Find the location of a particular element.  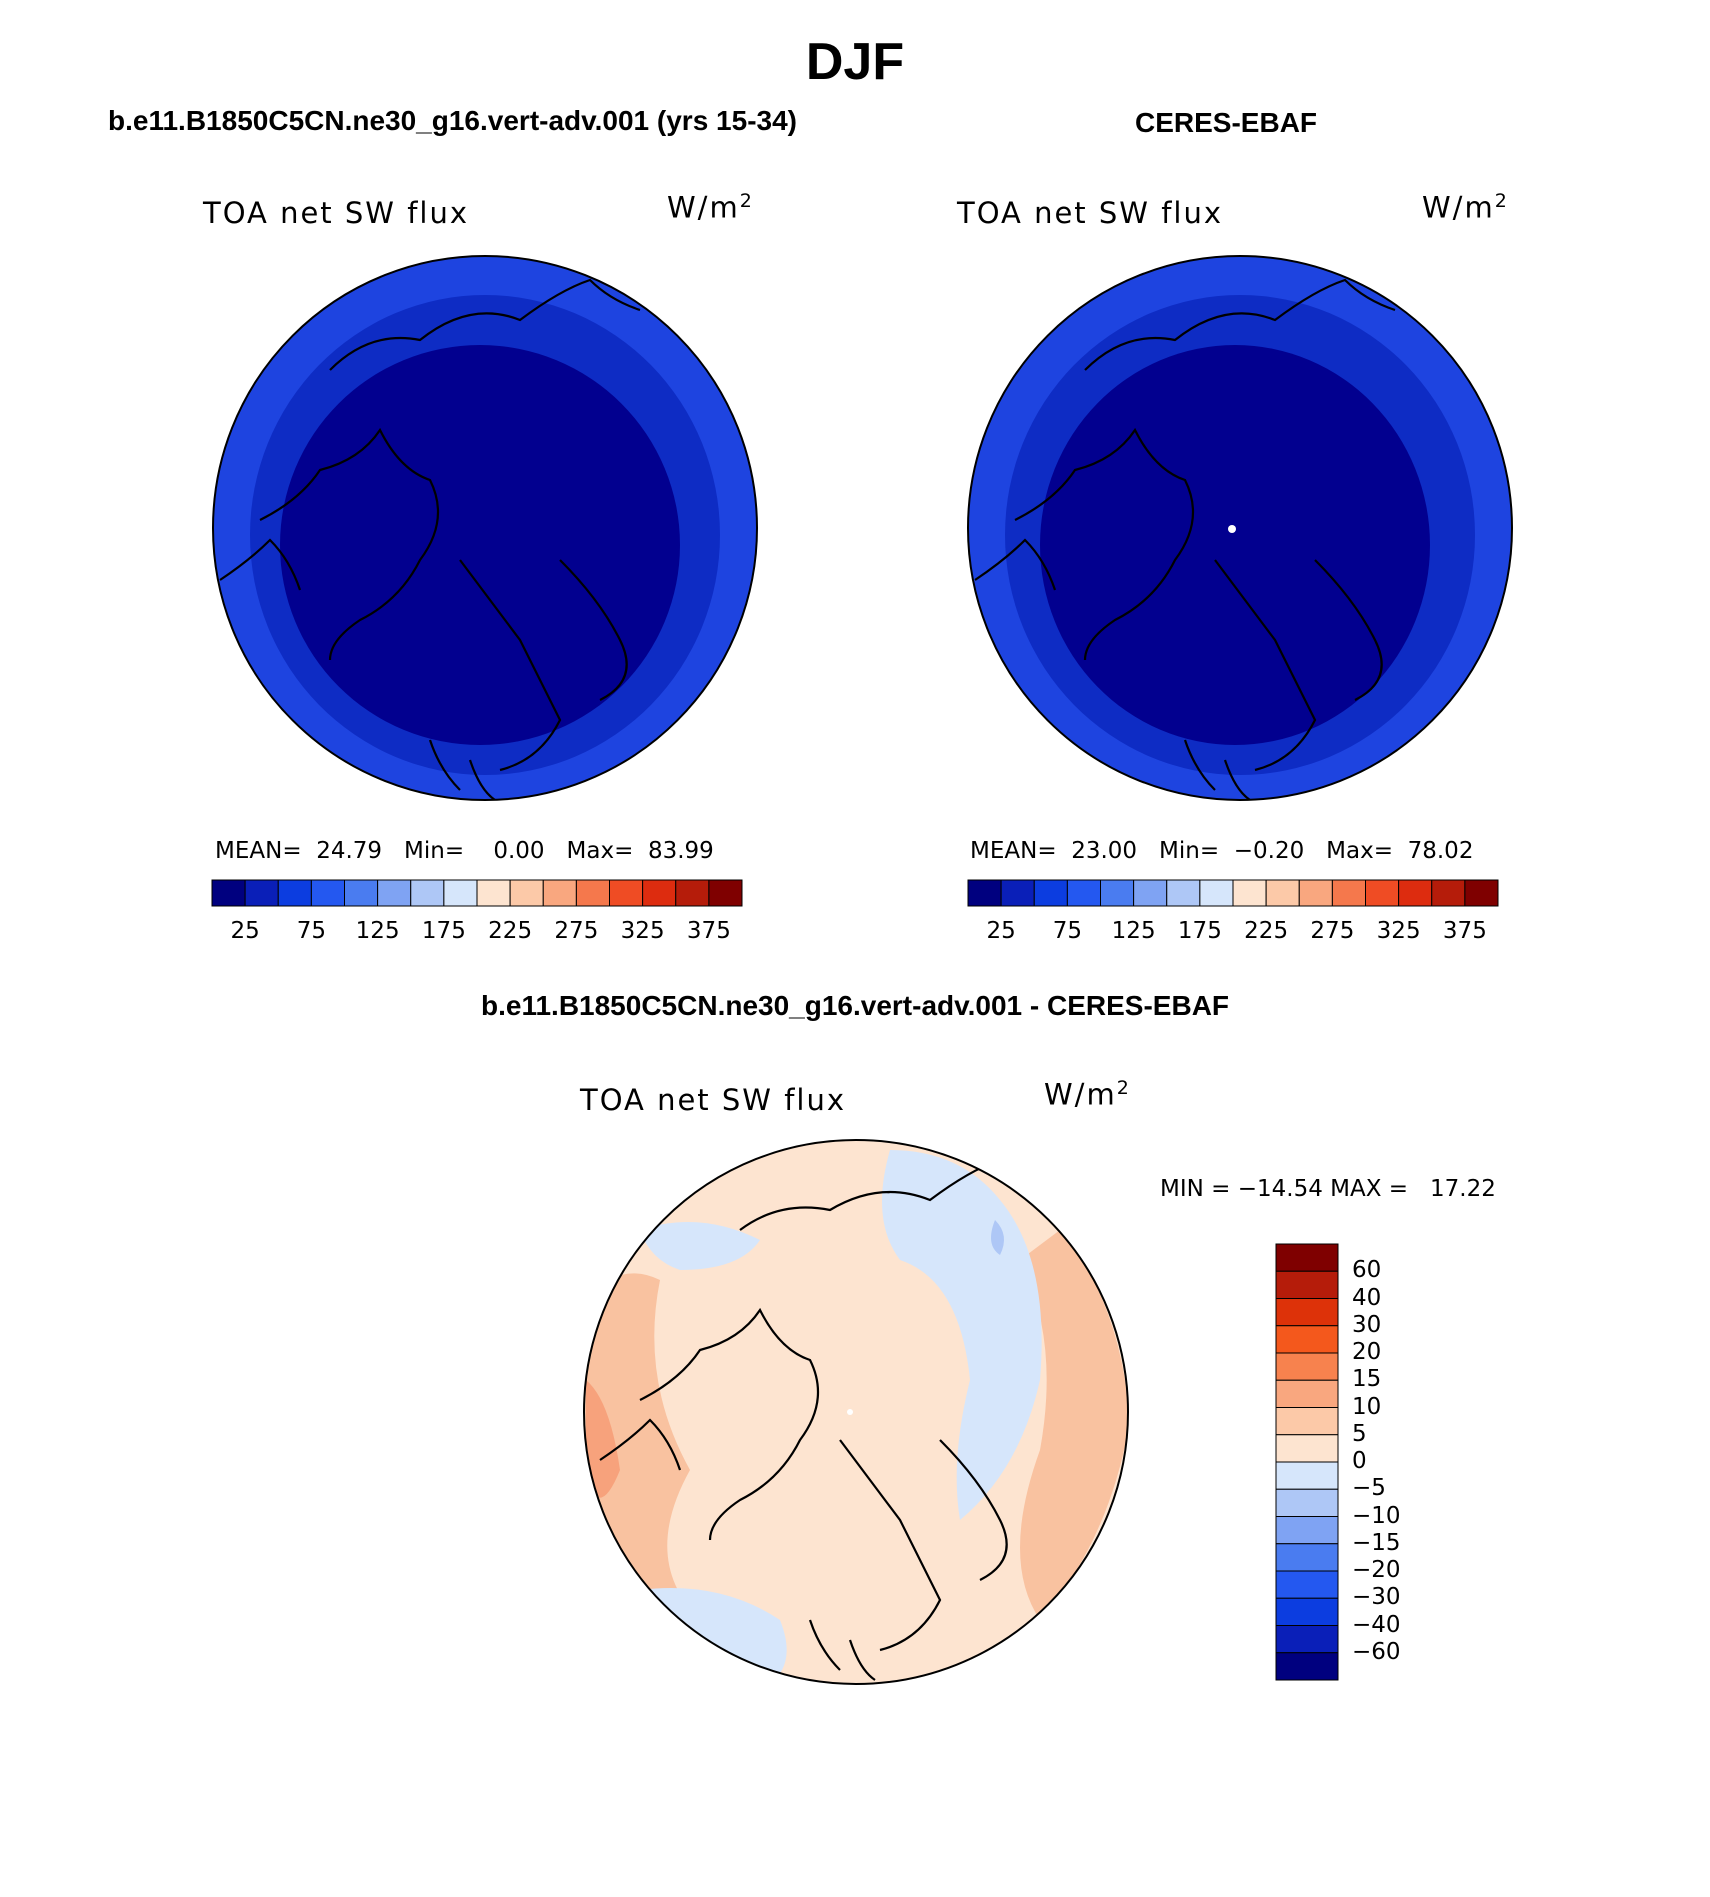

colorbar-obs-ticks: 25 75 125 175 225 275 325 375 is located at coordinates (1233, 933).